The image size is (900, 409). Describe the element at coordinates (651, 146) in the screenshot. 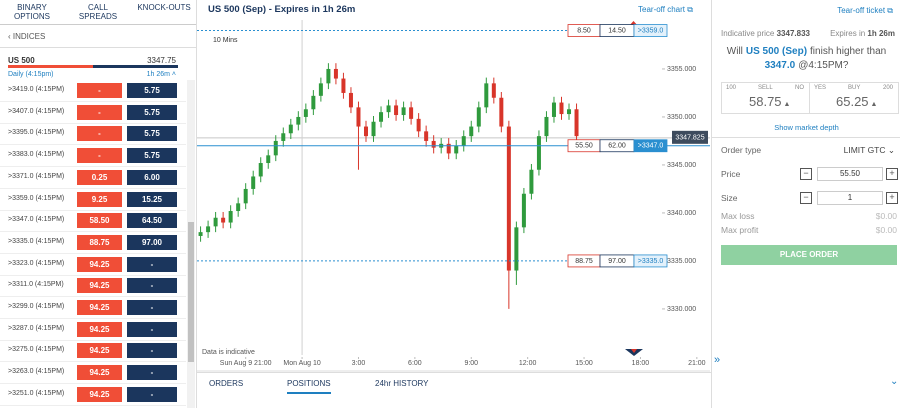

I see `strike-tag-text: >3347.0` at that location.